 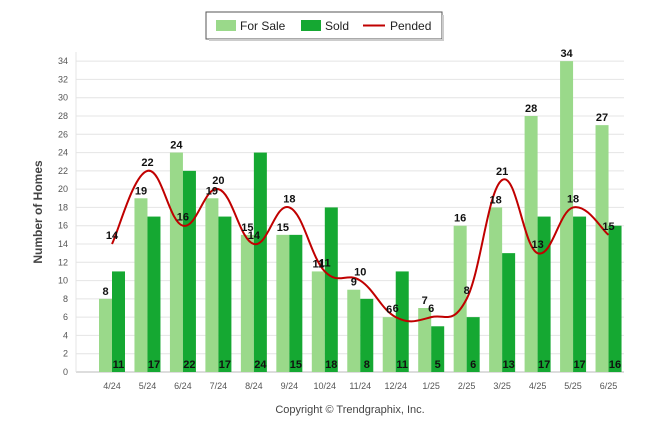 What do you see at coordinates (260, 365) in the screenshot?
I see `label-sold: 24` at bounding box center [260, 365].